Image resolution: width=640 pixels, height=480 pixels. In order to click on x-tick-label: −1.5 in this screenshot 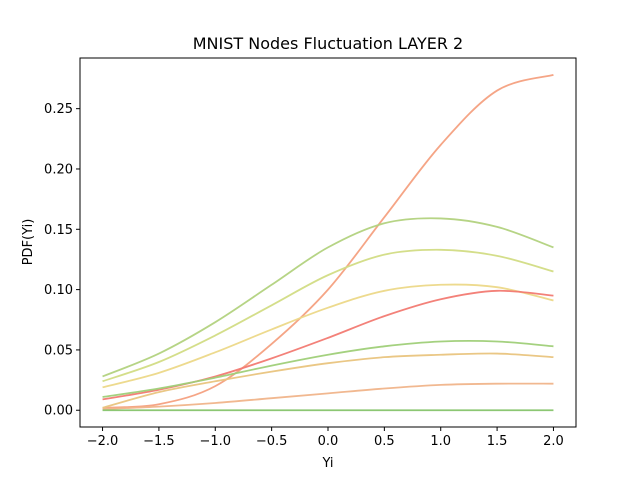, I will do `click(159, 441)`.